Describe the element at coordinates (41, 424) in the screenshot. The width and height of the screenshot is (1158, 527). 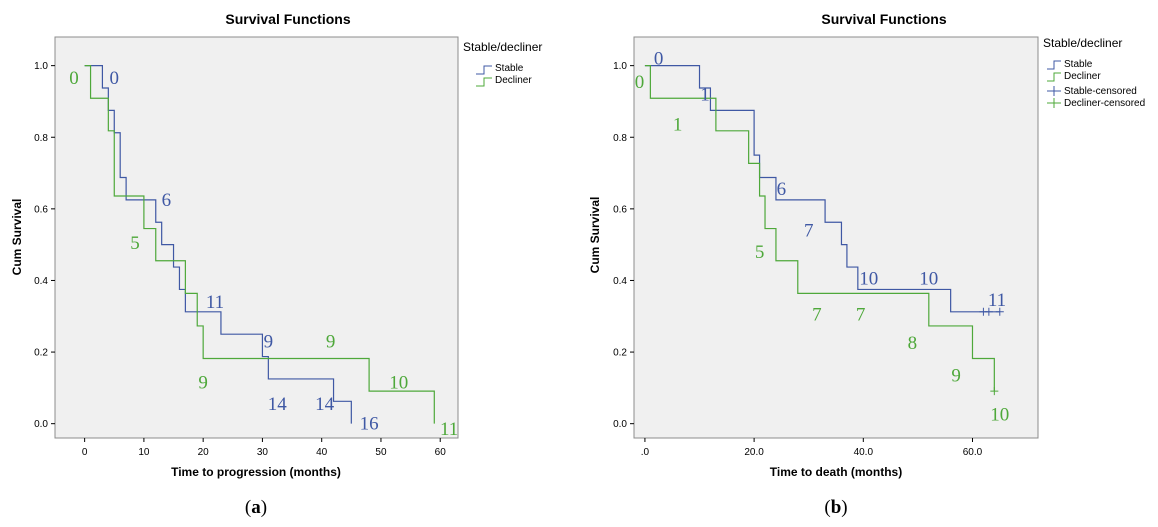
I see `chart-a-y-tick-label: 0.0` at that location.